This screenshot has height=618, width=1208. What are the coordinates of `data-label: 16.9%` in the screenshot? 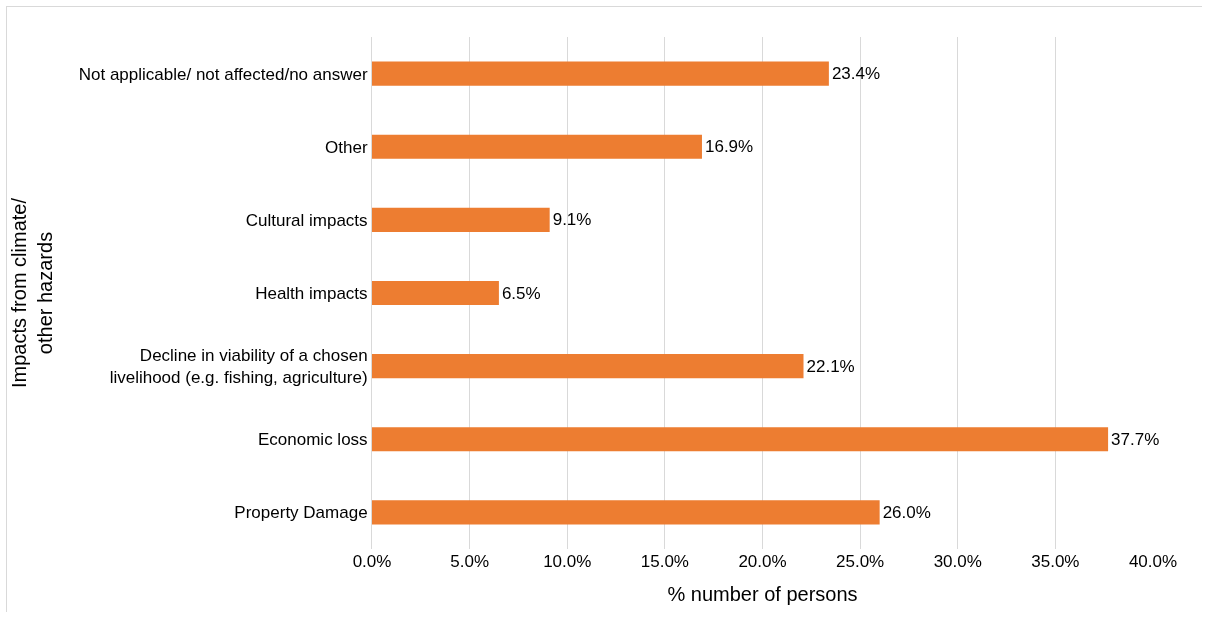 It's located at (729, 147).